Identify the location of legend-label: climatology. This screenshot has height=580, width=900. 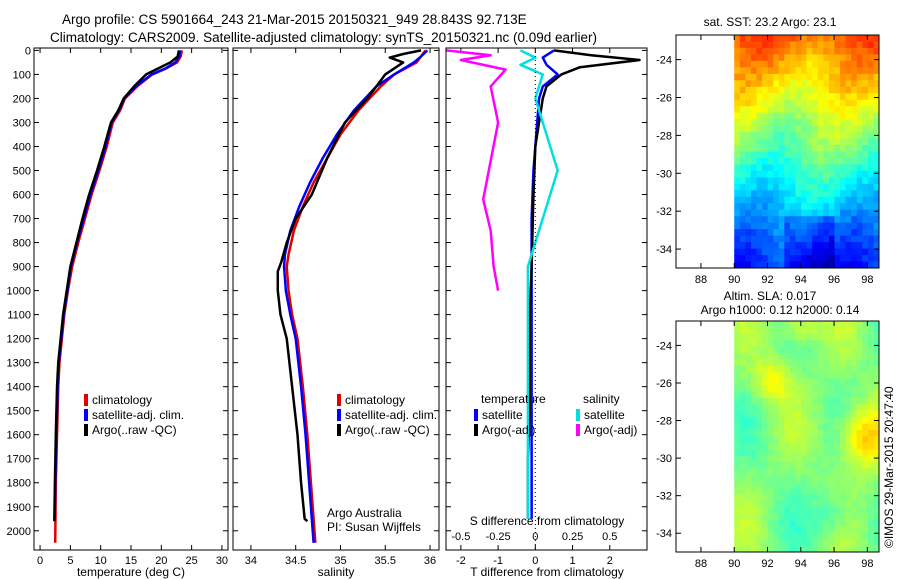
(375, 400).